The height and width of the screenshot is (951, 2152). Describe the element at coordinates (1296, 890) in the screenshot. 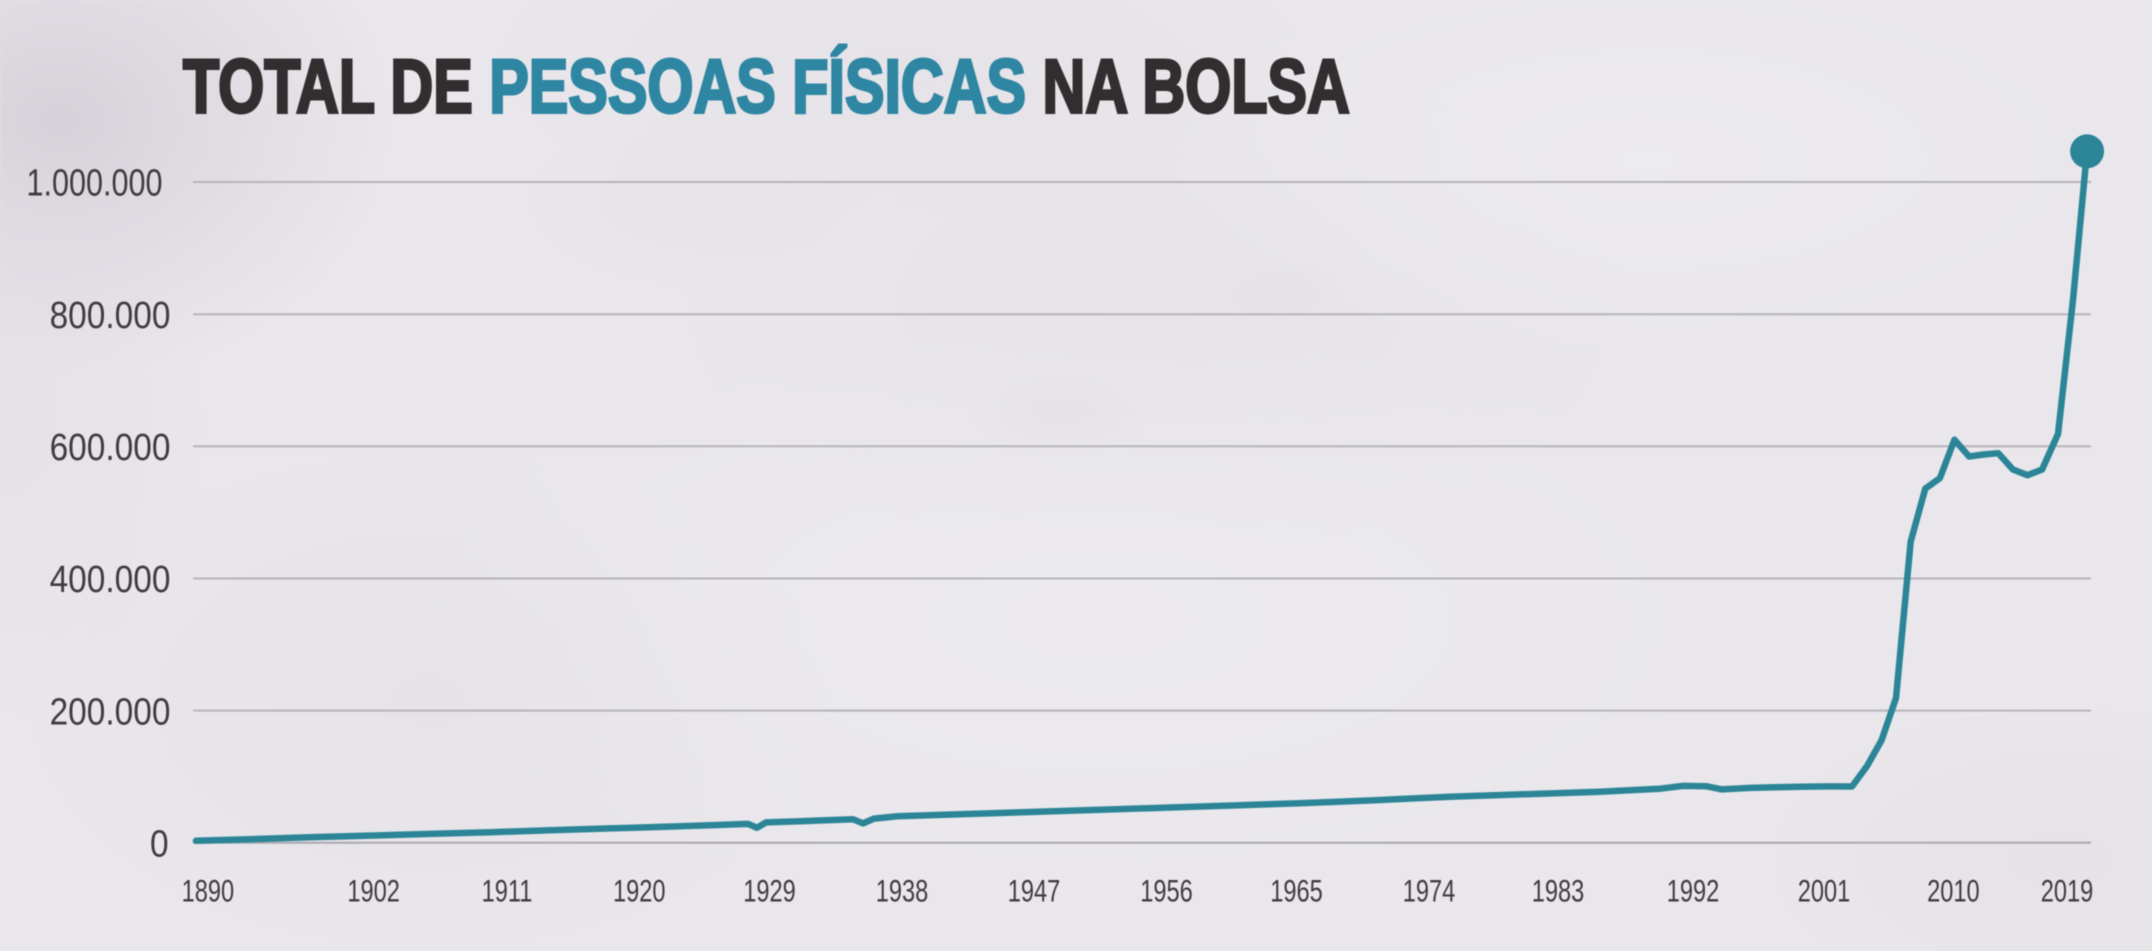

I see `svg-text: 1965` at that location.